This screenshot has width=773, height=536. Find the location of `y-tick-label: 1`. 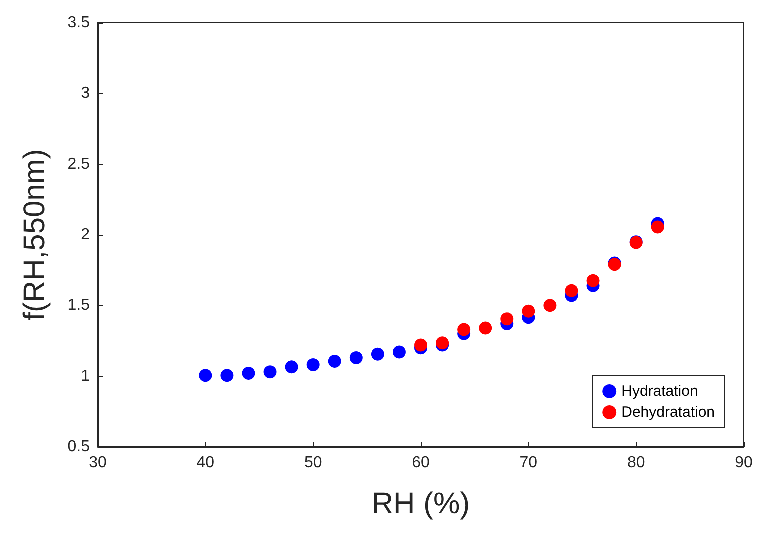

y-tick-label: 1 is located at coordinates (85, 376).